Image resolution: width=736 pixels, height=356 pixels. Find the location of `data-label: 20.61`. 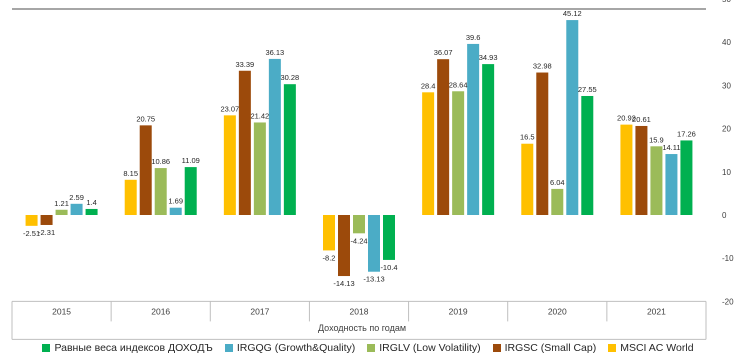

data-label: 20.61 is located at coordinates (641, 119).